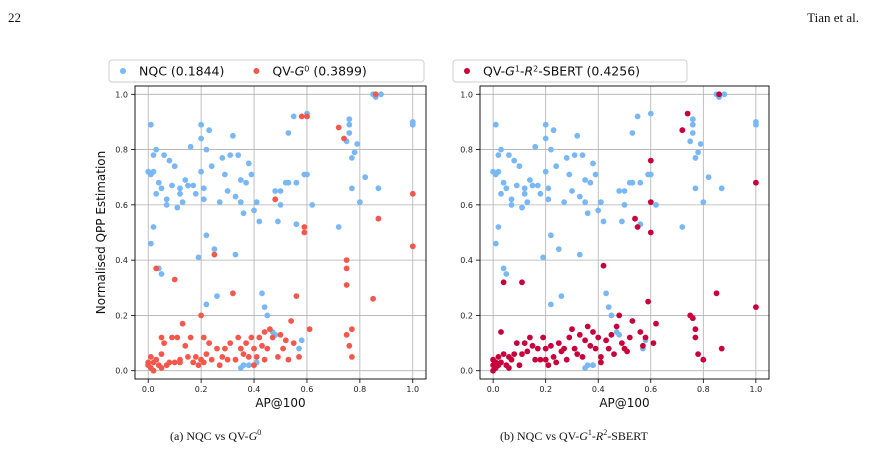 The image size is (869, 450). I want to click on y-tick-label: 0.2, so click(121, 315).